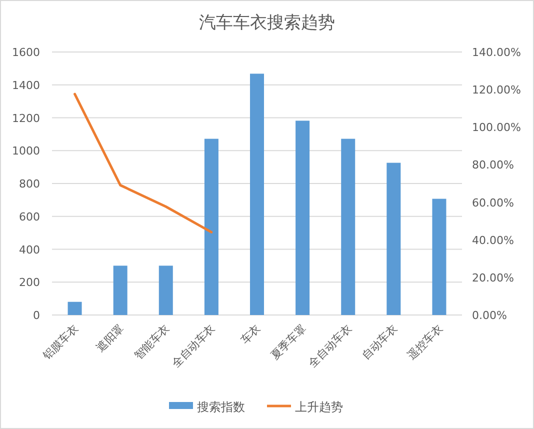 The height and width of the screenshot is (429, 534). What do you see at coordinates (288, 342) in the screenshot?
I see `x-tick-label: 夏季车罩` at bounding box center [288, 342].